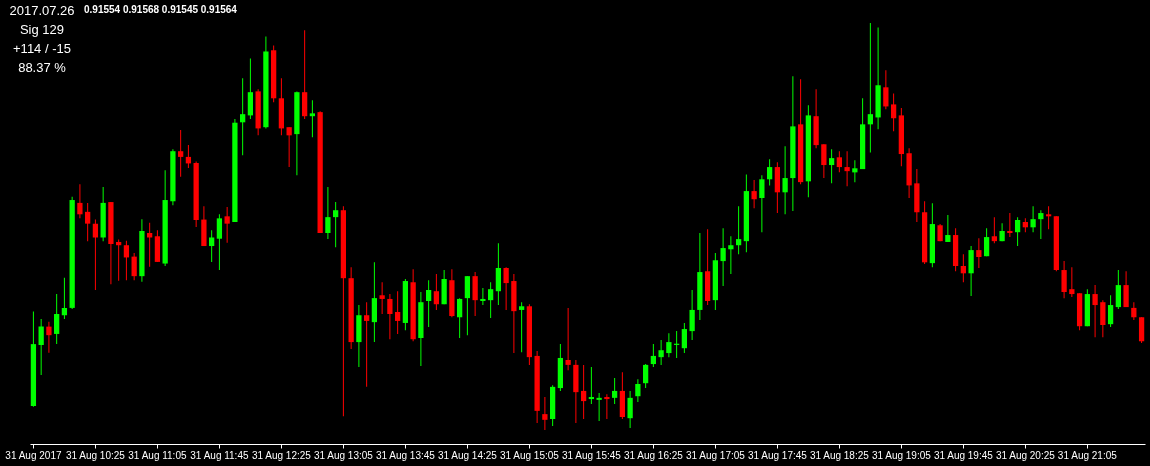 The image size is (1150, 466). Describe the element at coordinates (405, 455) in the screenshot. I see `x-tick-label: 31 Aug 13:45` at that location.